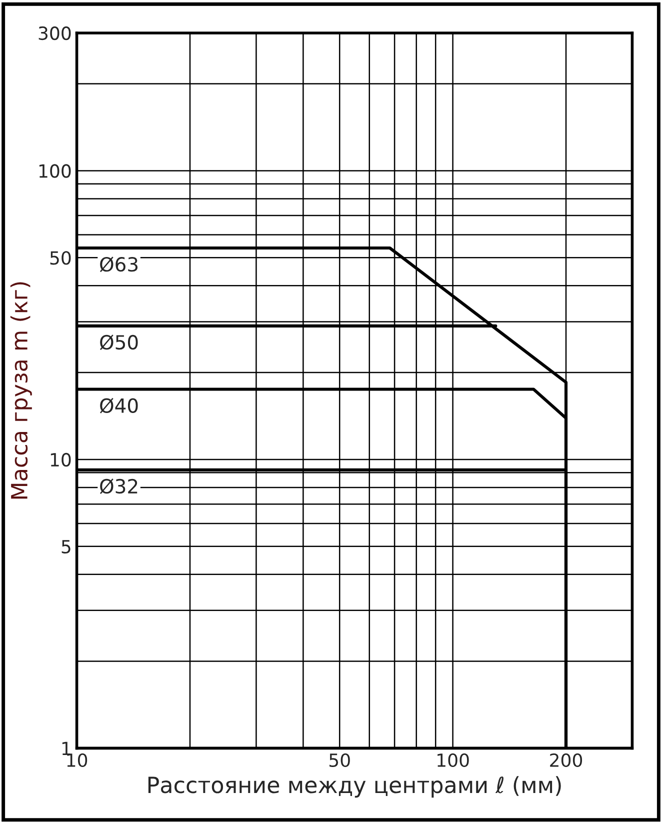 The height and width of the screenshot is (824, 662). Describe the element at coordinates (54, 33) in the screenshot. I see `y-tick-label: 300` at that location.